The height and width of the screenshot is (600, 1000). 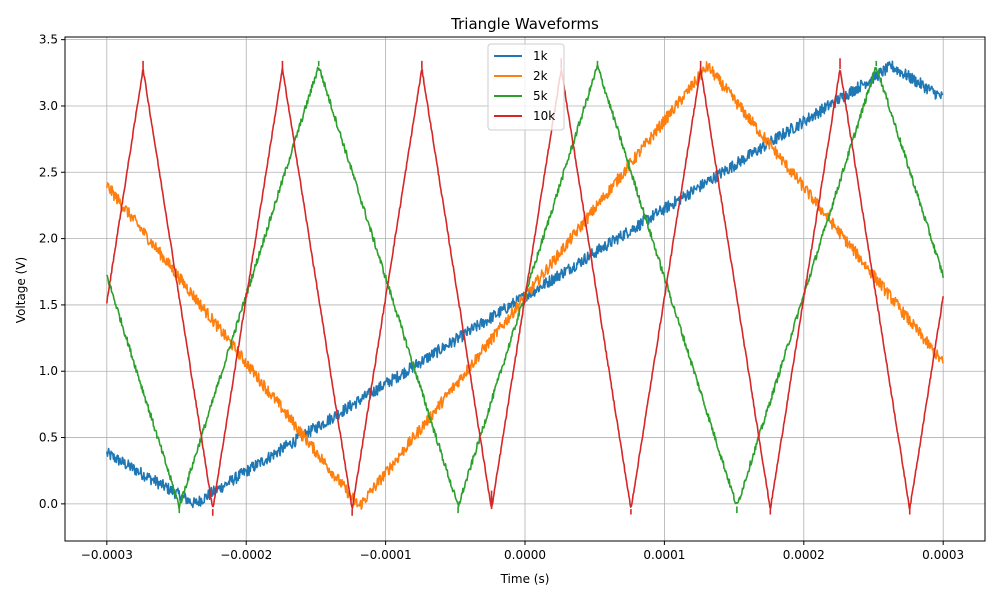 I want to click on y-tick-label-2: 1.0, so click(x=48, y=371).